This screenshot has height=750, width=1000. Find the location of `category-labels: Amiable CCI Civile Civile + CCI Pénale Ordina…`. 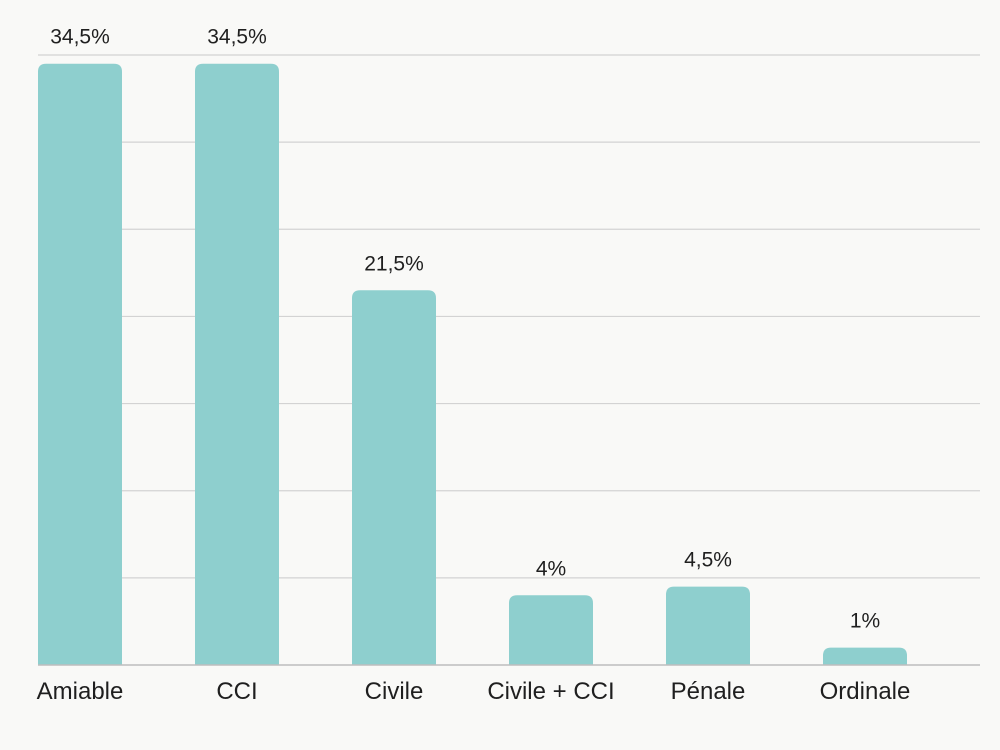

category-labels: Amiable CCI Civile Civile + CCI Pénale Ordina… is located at coordinates (474, 691).